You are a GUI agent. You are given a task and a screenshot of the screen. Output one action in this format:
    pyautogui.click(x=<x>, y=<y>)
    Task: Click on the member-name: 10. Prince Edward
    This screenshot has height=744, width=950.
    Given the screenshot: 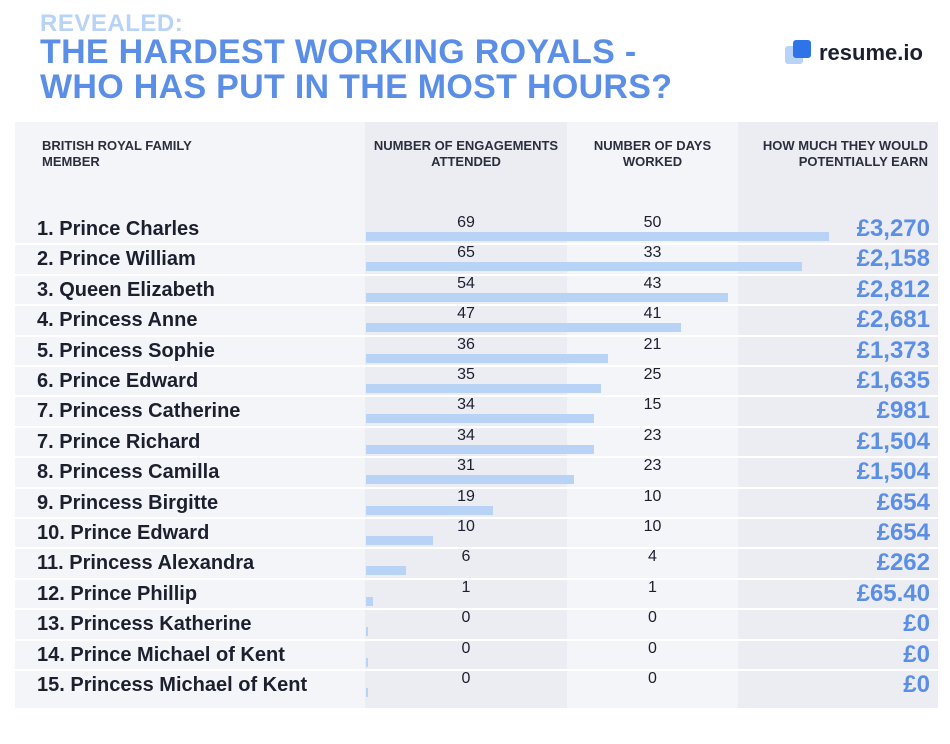 What is the action you would take?
    pyautogui.click(x=123, y=533)
    